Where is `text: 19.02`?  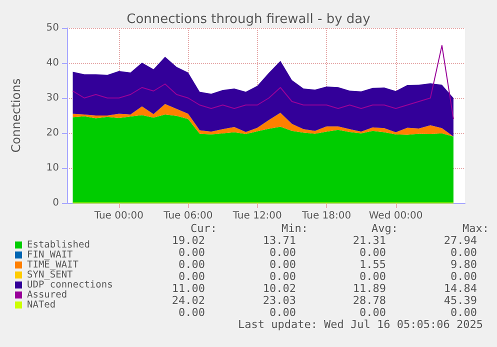 text: 19.02 is located at coordinates (189, 240).